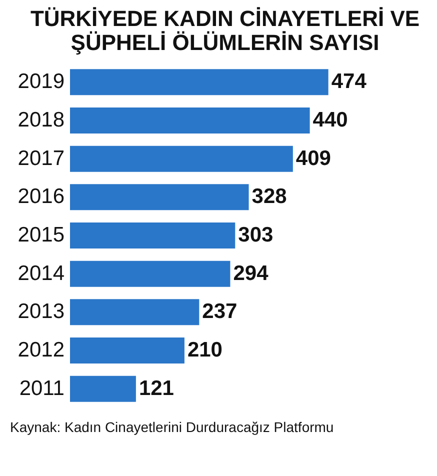 The image size is (437, 476). Describe the element at coordinates (41, 312) in the screenshot. I see `y-tick-label: 2013` at that location.